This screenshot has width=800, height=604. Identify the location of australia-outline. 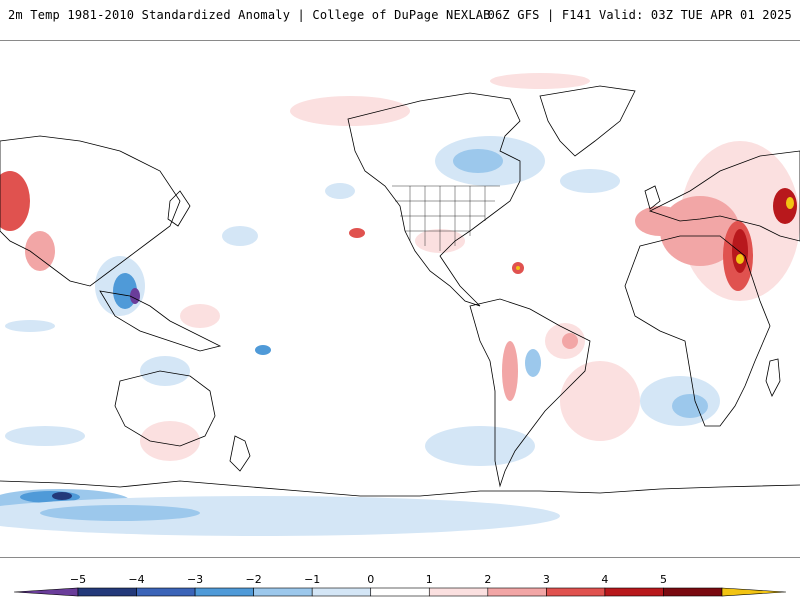
(165, 408).